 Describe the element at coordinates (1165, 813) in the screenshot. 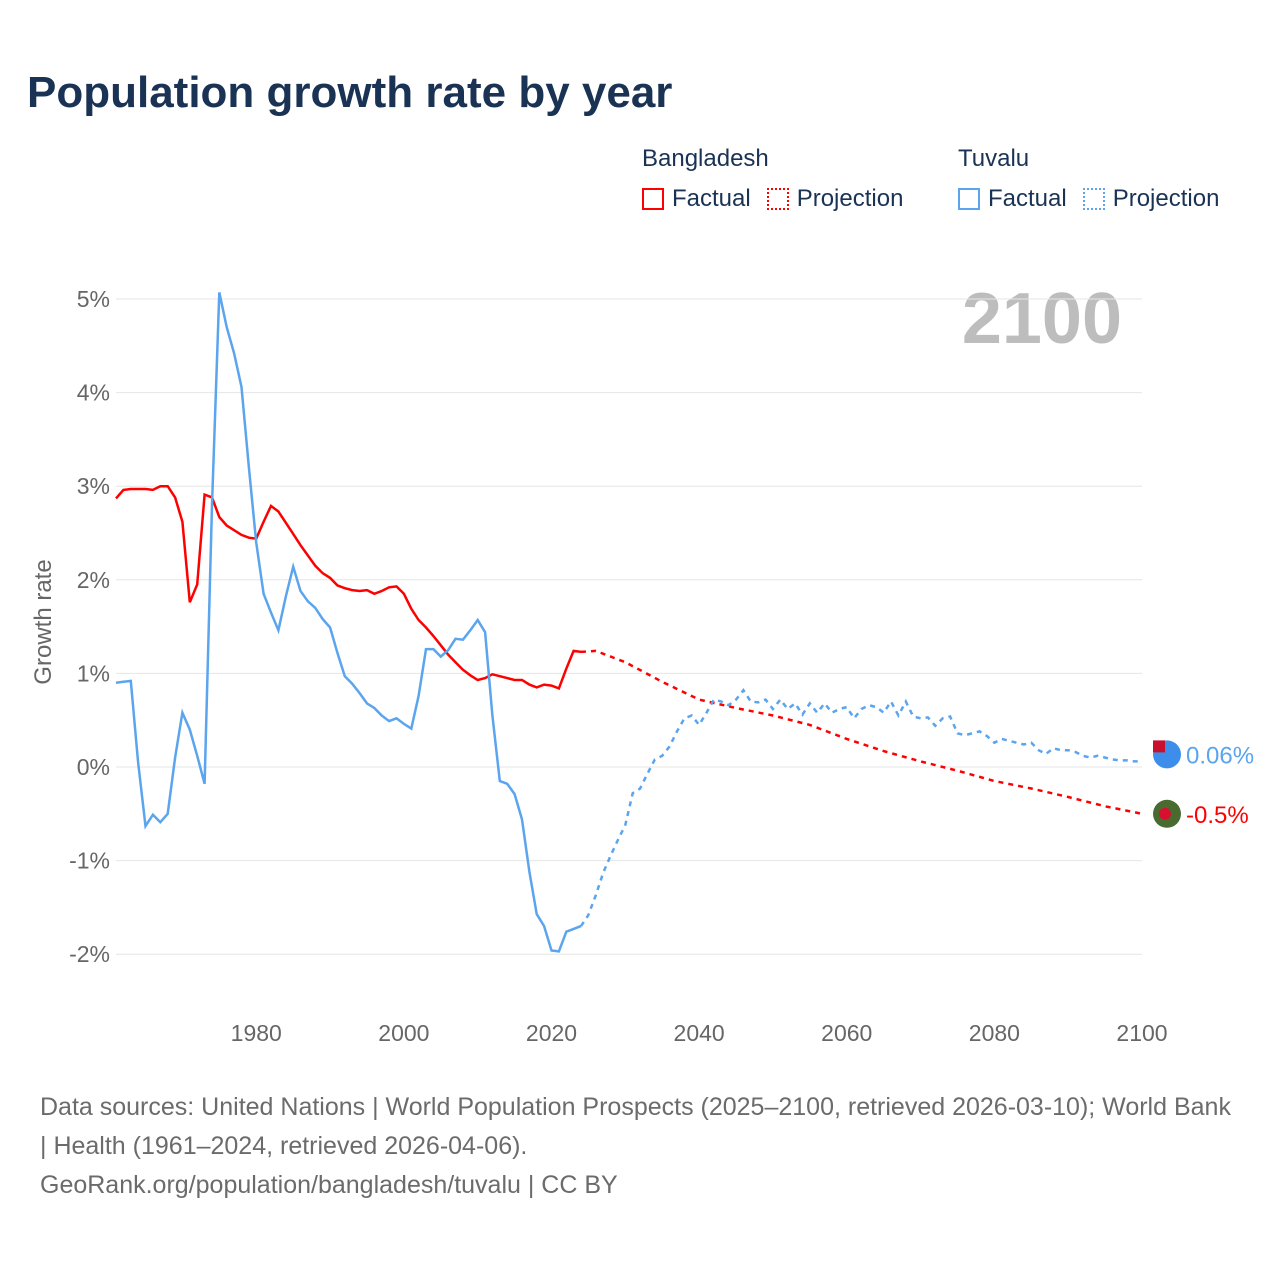

I see `bangladesh-flag-disc` at that location.